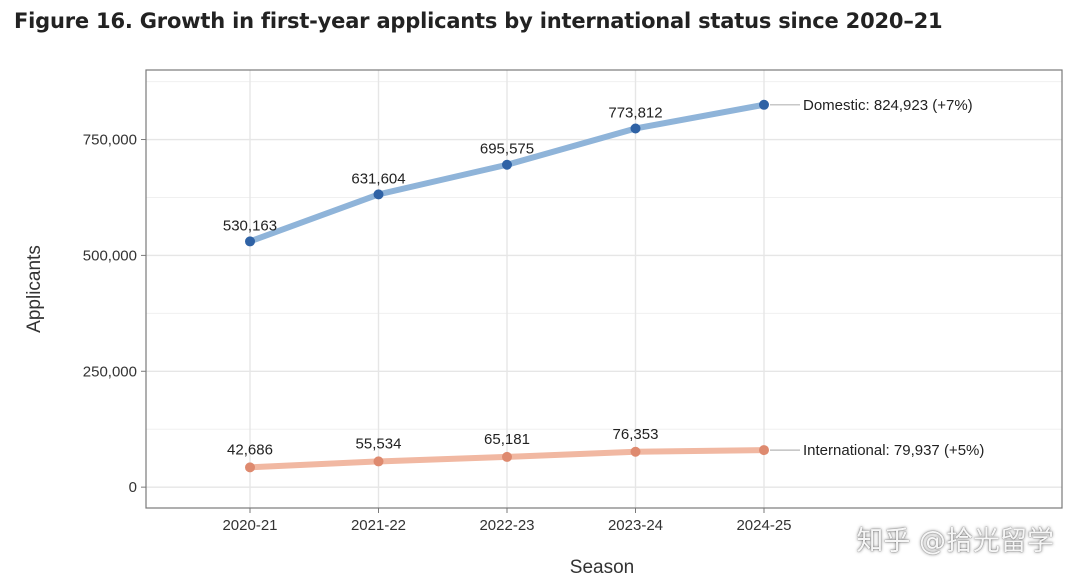  Describe the element at coordinates (379, 443) in the screenshot. I see `international-value-label: 55,534` at that location.